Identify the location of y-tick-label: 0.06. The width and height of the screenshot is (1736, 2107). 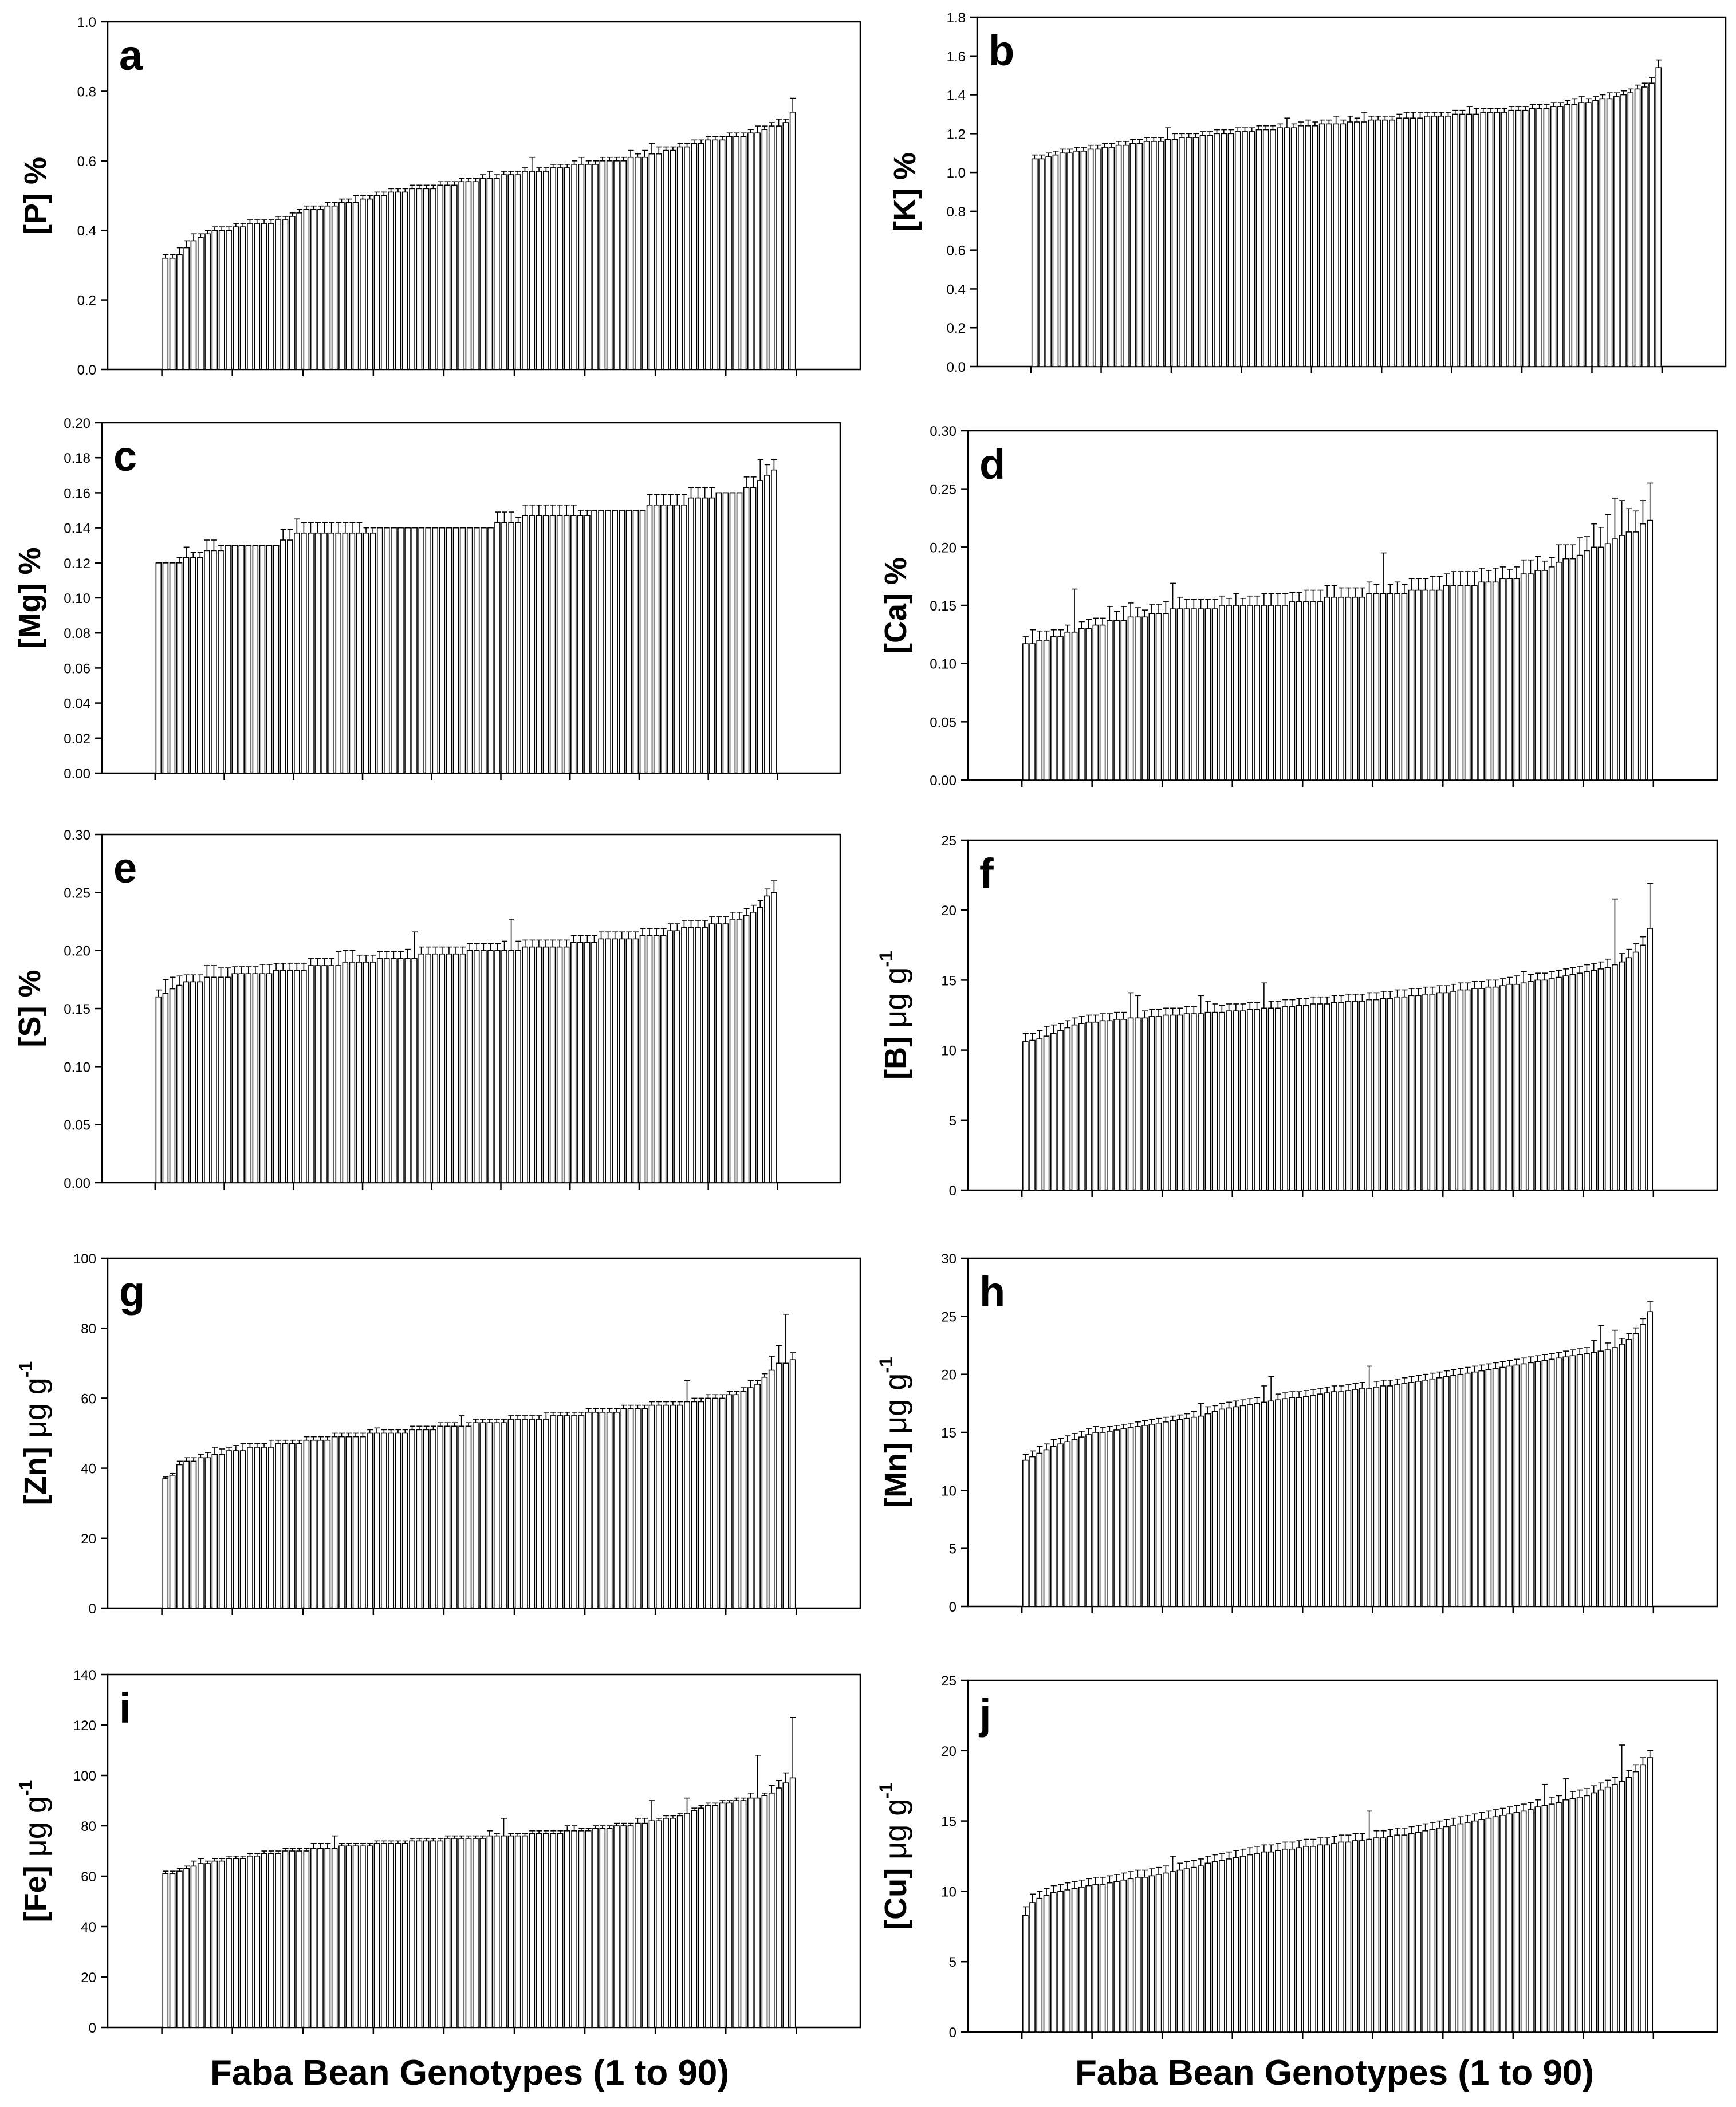
(77, 668).